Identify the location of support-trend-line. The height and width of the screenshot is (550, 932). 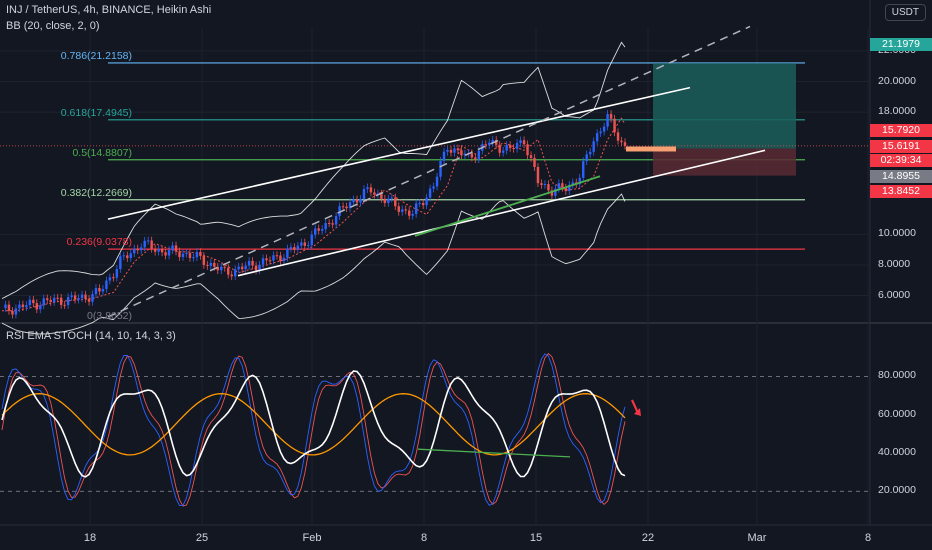
(507, 206).